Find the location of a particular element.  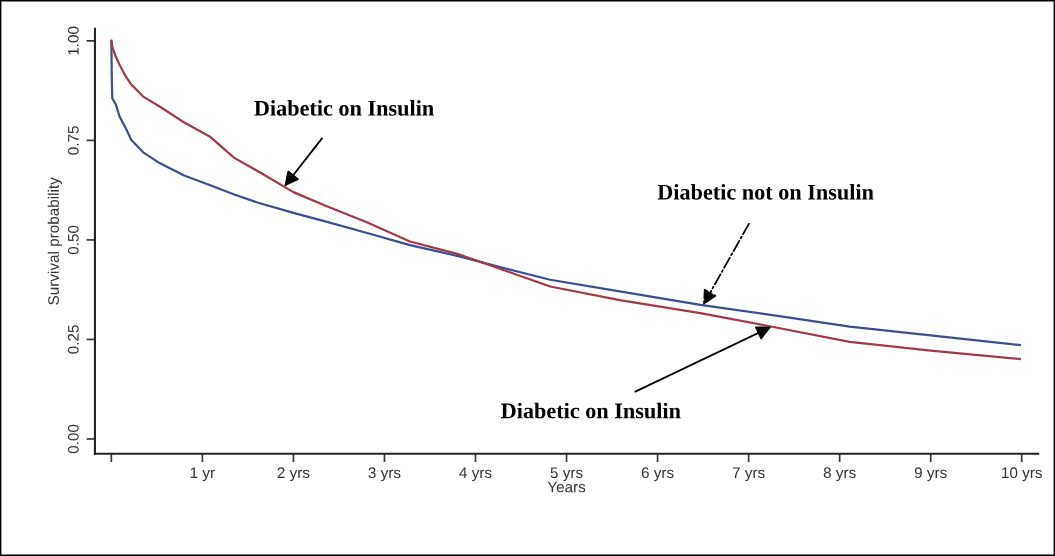

y-tick-label: 0.75 is located at coordinates (73, 140).